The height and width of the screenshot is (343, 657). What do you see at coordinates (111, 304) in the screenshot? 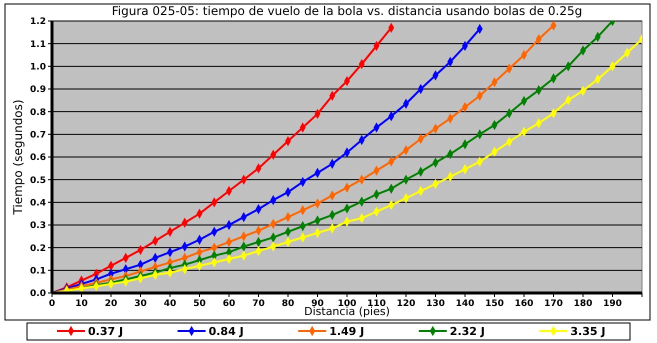
I see `x-tick-label: 20` at bounding box center [111, 304].